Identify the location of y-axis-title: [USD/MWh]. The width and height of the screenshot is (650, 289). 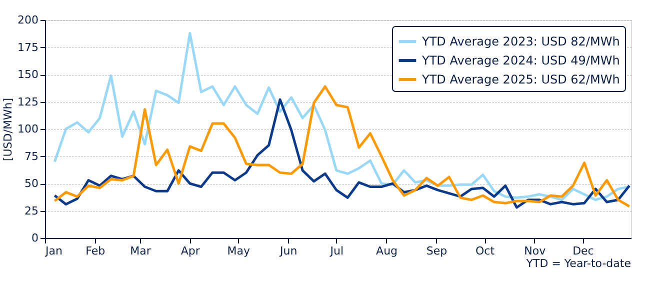
(8, 130).